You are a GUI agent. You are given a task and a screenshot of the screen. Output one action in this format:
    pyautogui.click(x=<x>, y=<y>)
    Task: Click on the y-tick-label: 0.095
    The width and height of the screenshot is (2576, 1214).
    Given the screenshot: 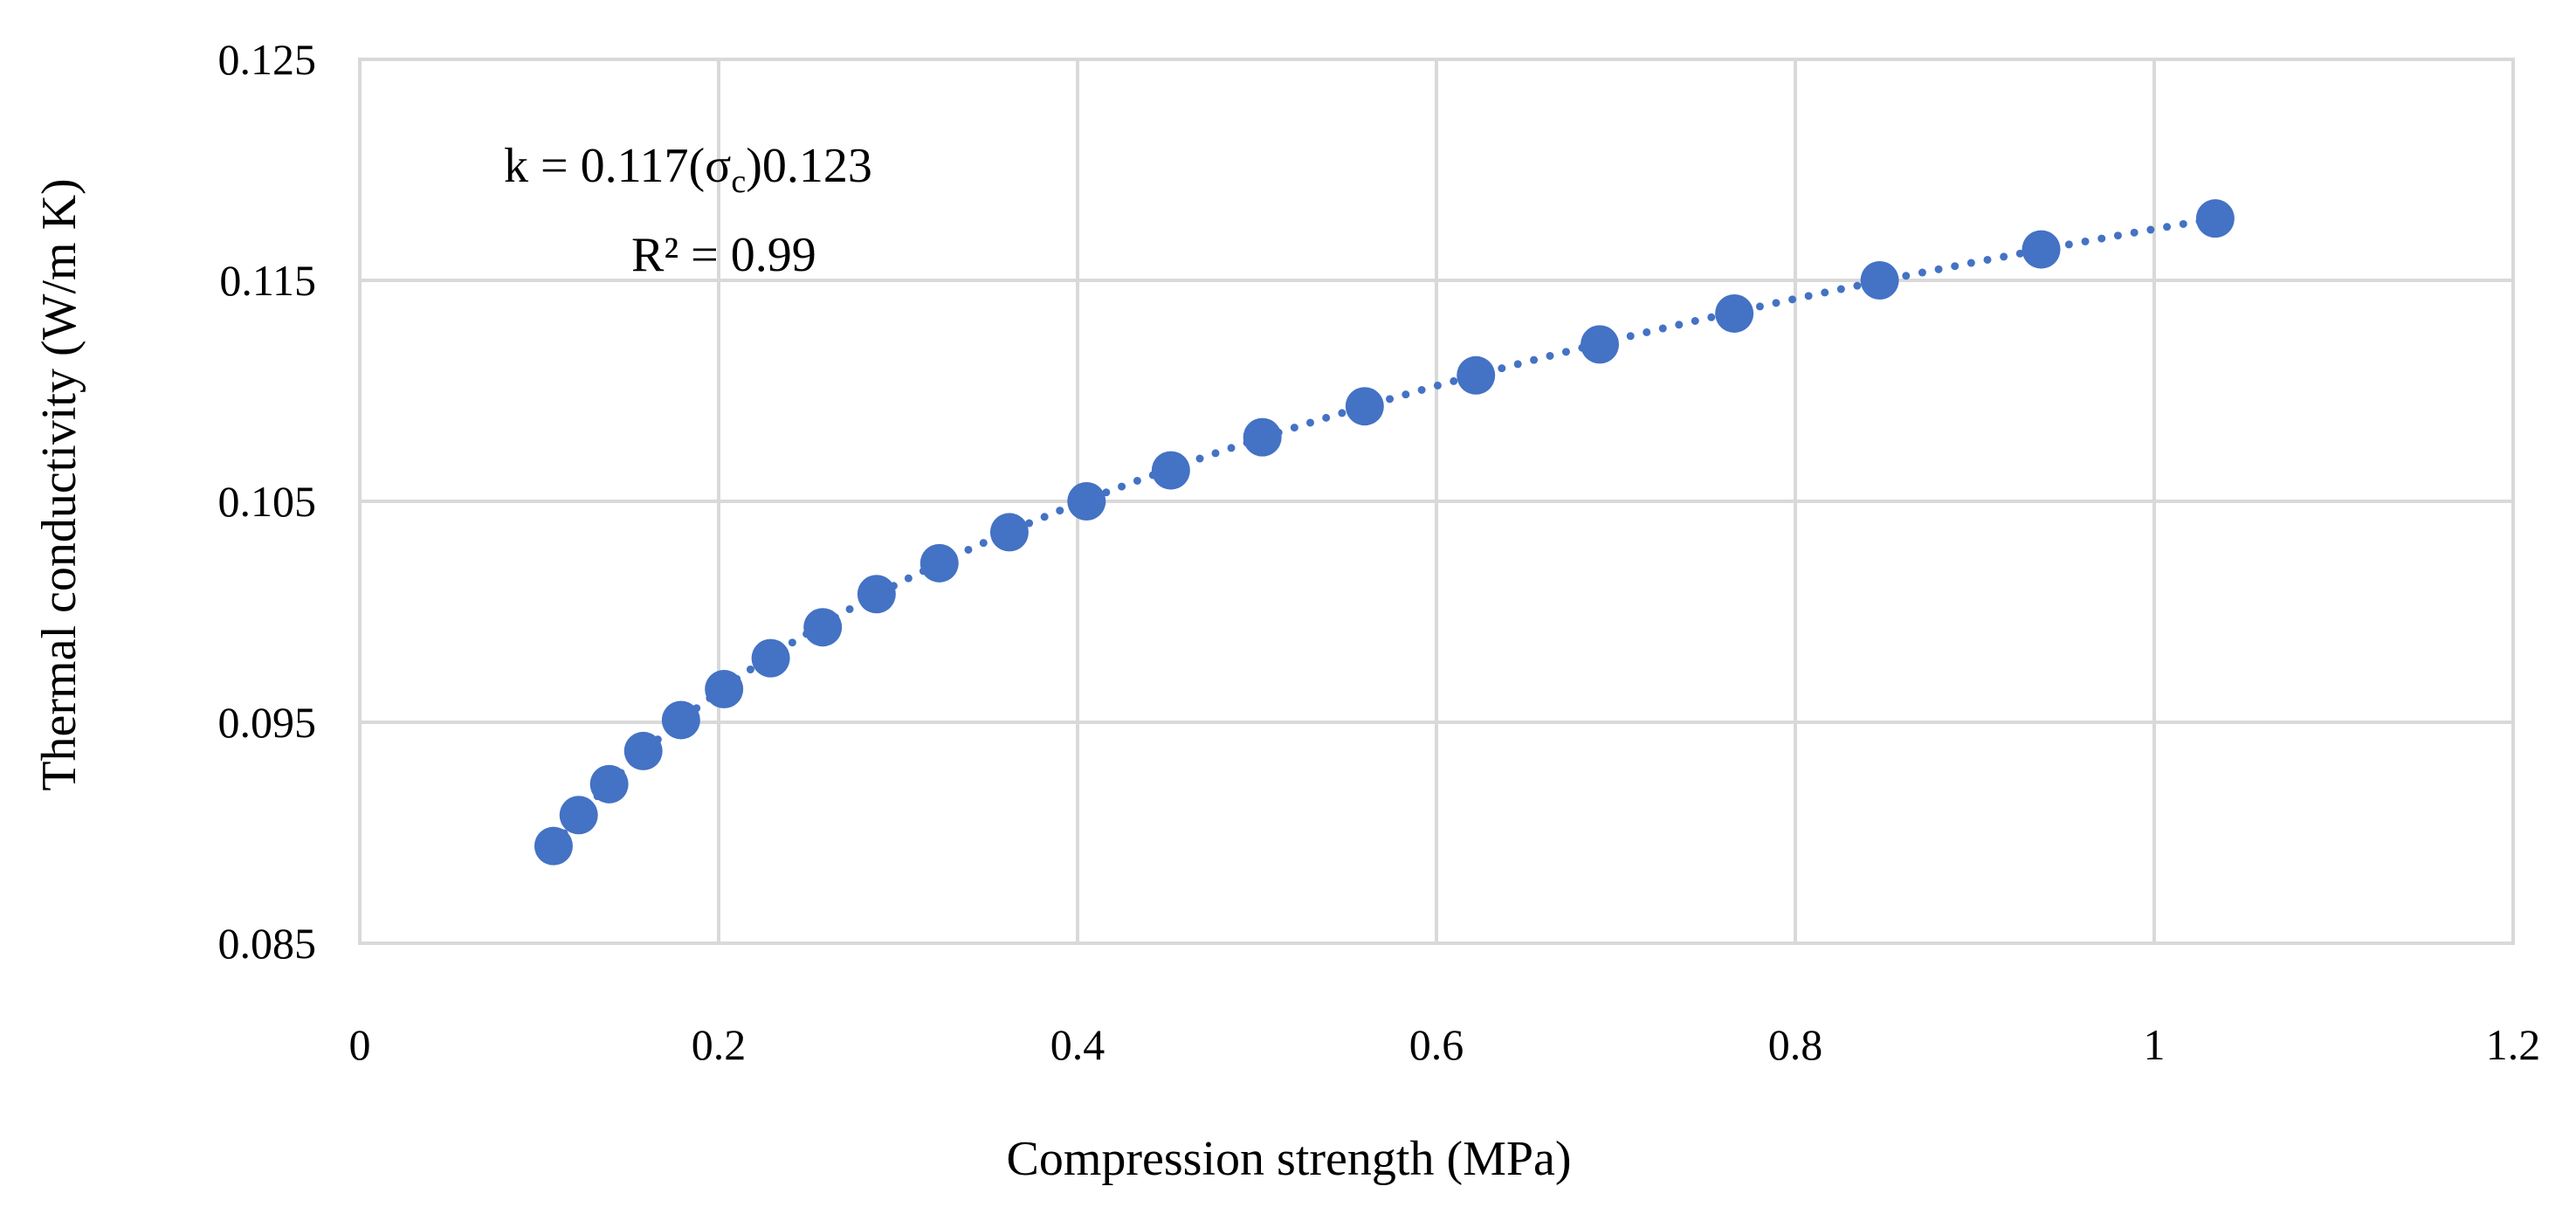 What is the action you would take?
    pyautogui.click(x=267, y=723)
    